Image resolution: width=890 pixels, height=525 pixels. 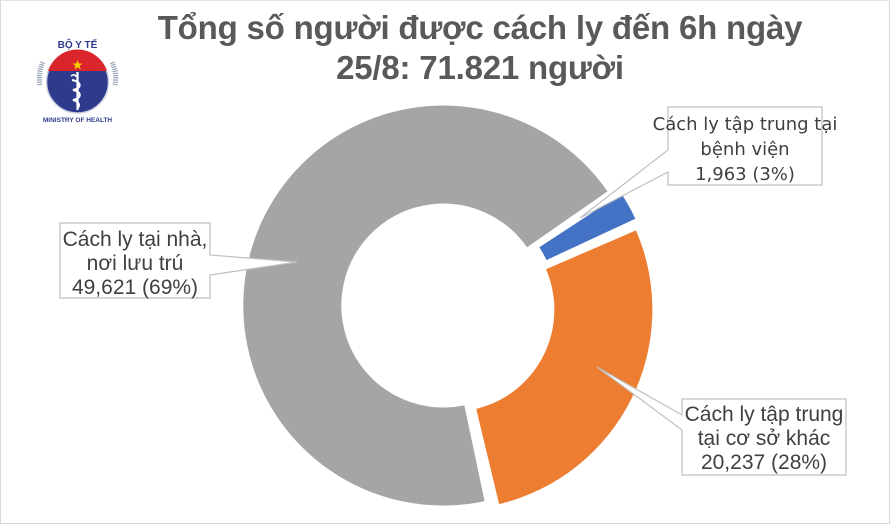 I want to click on slice-hospital-quarantine, so click(x=587, y=227).